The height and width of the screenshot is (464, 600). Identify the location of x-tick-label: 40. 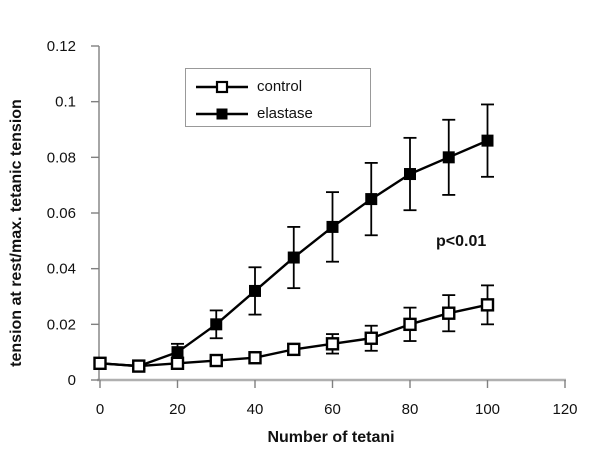
(255, 409).